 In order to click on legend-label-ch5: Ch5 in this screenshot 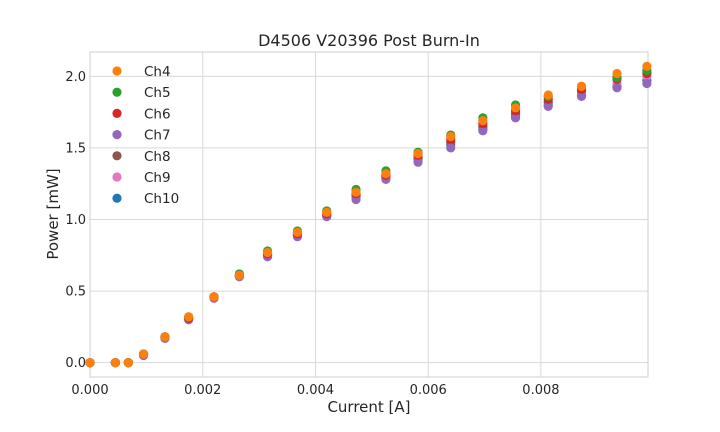, I will do `click(157, 93)`.